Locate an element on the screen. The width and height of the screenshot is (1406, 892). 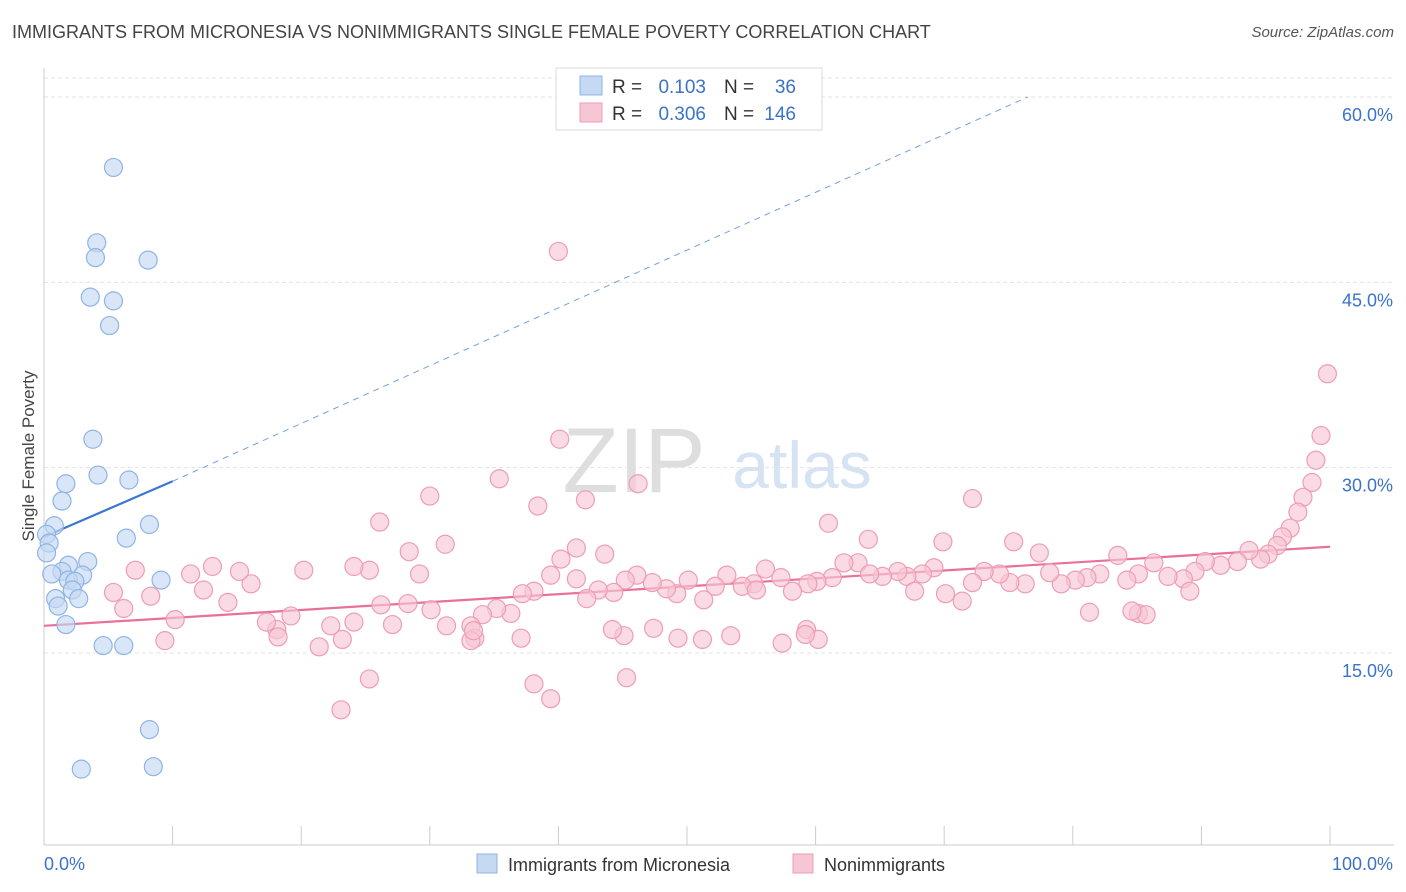
y-tick-label: 45.0% is located at coordinates (1367, 300).